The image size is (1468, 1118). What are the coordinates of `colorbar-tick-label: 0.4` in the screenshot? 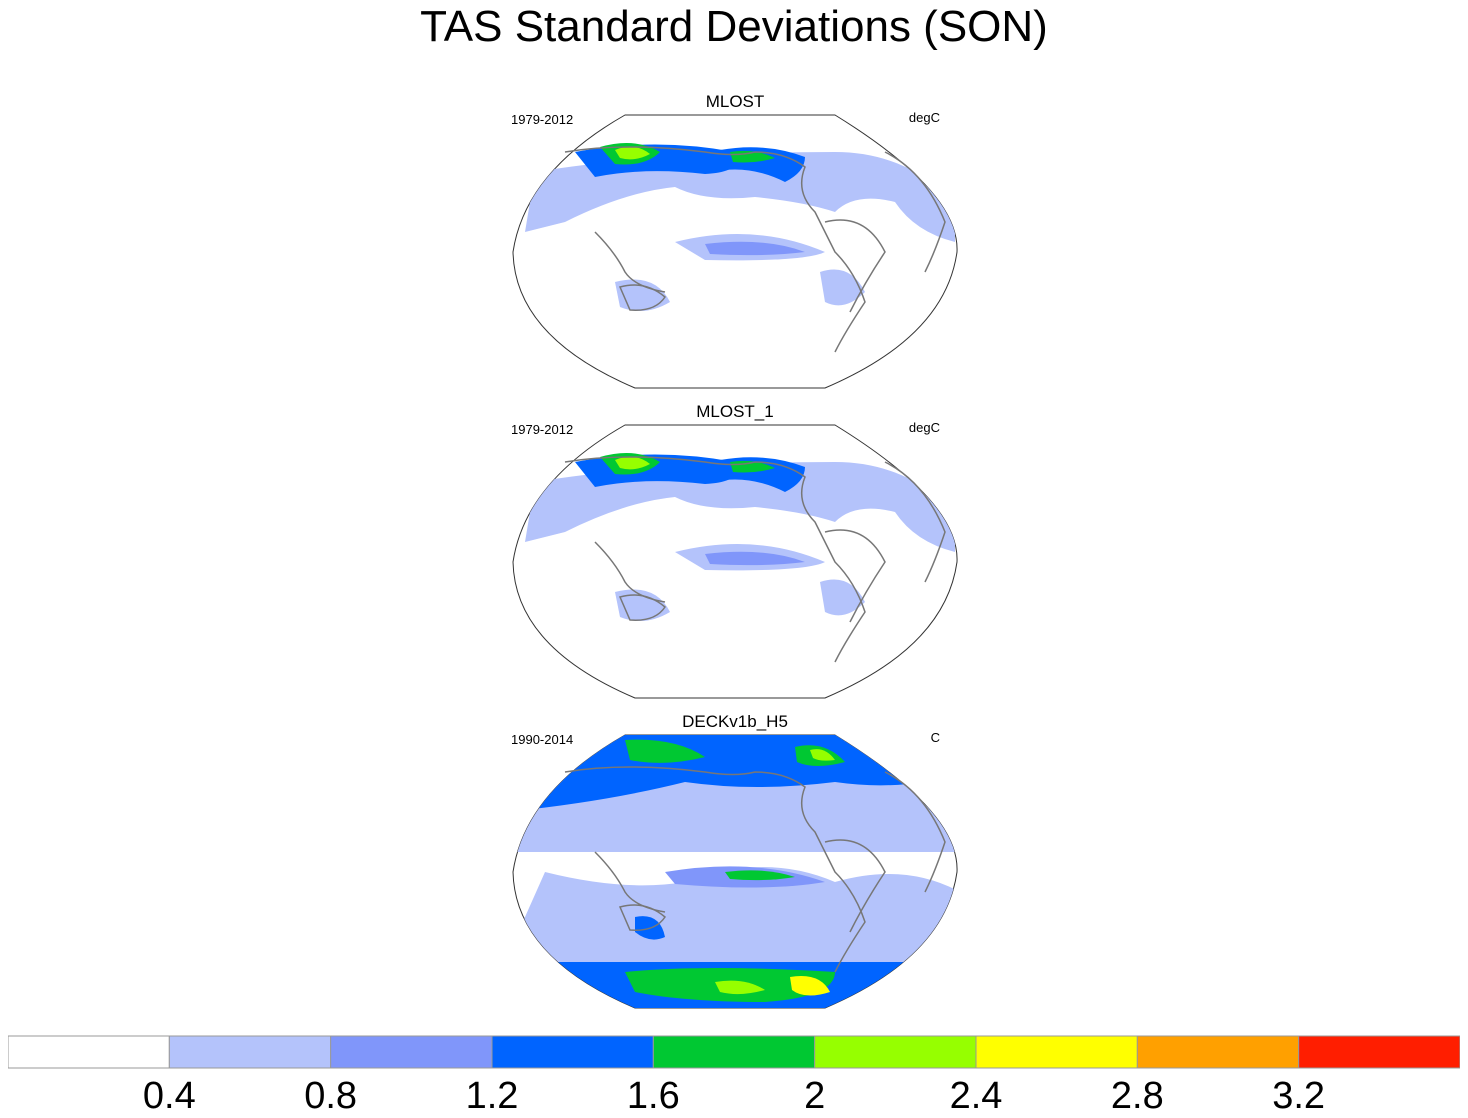 It's located at (169, 1096).